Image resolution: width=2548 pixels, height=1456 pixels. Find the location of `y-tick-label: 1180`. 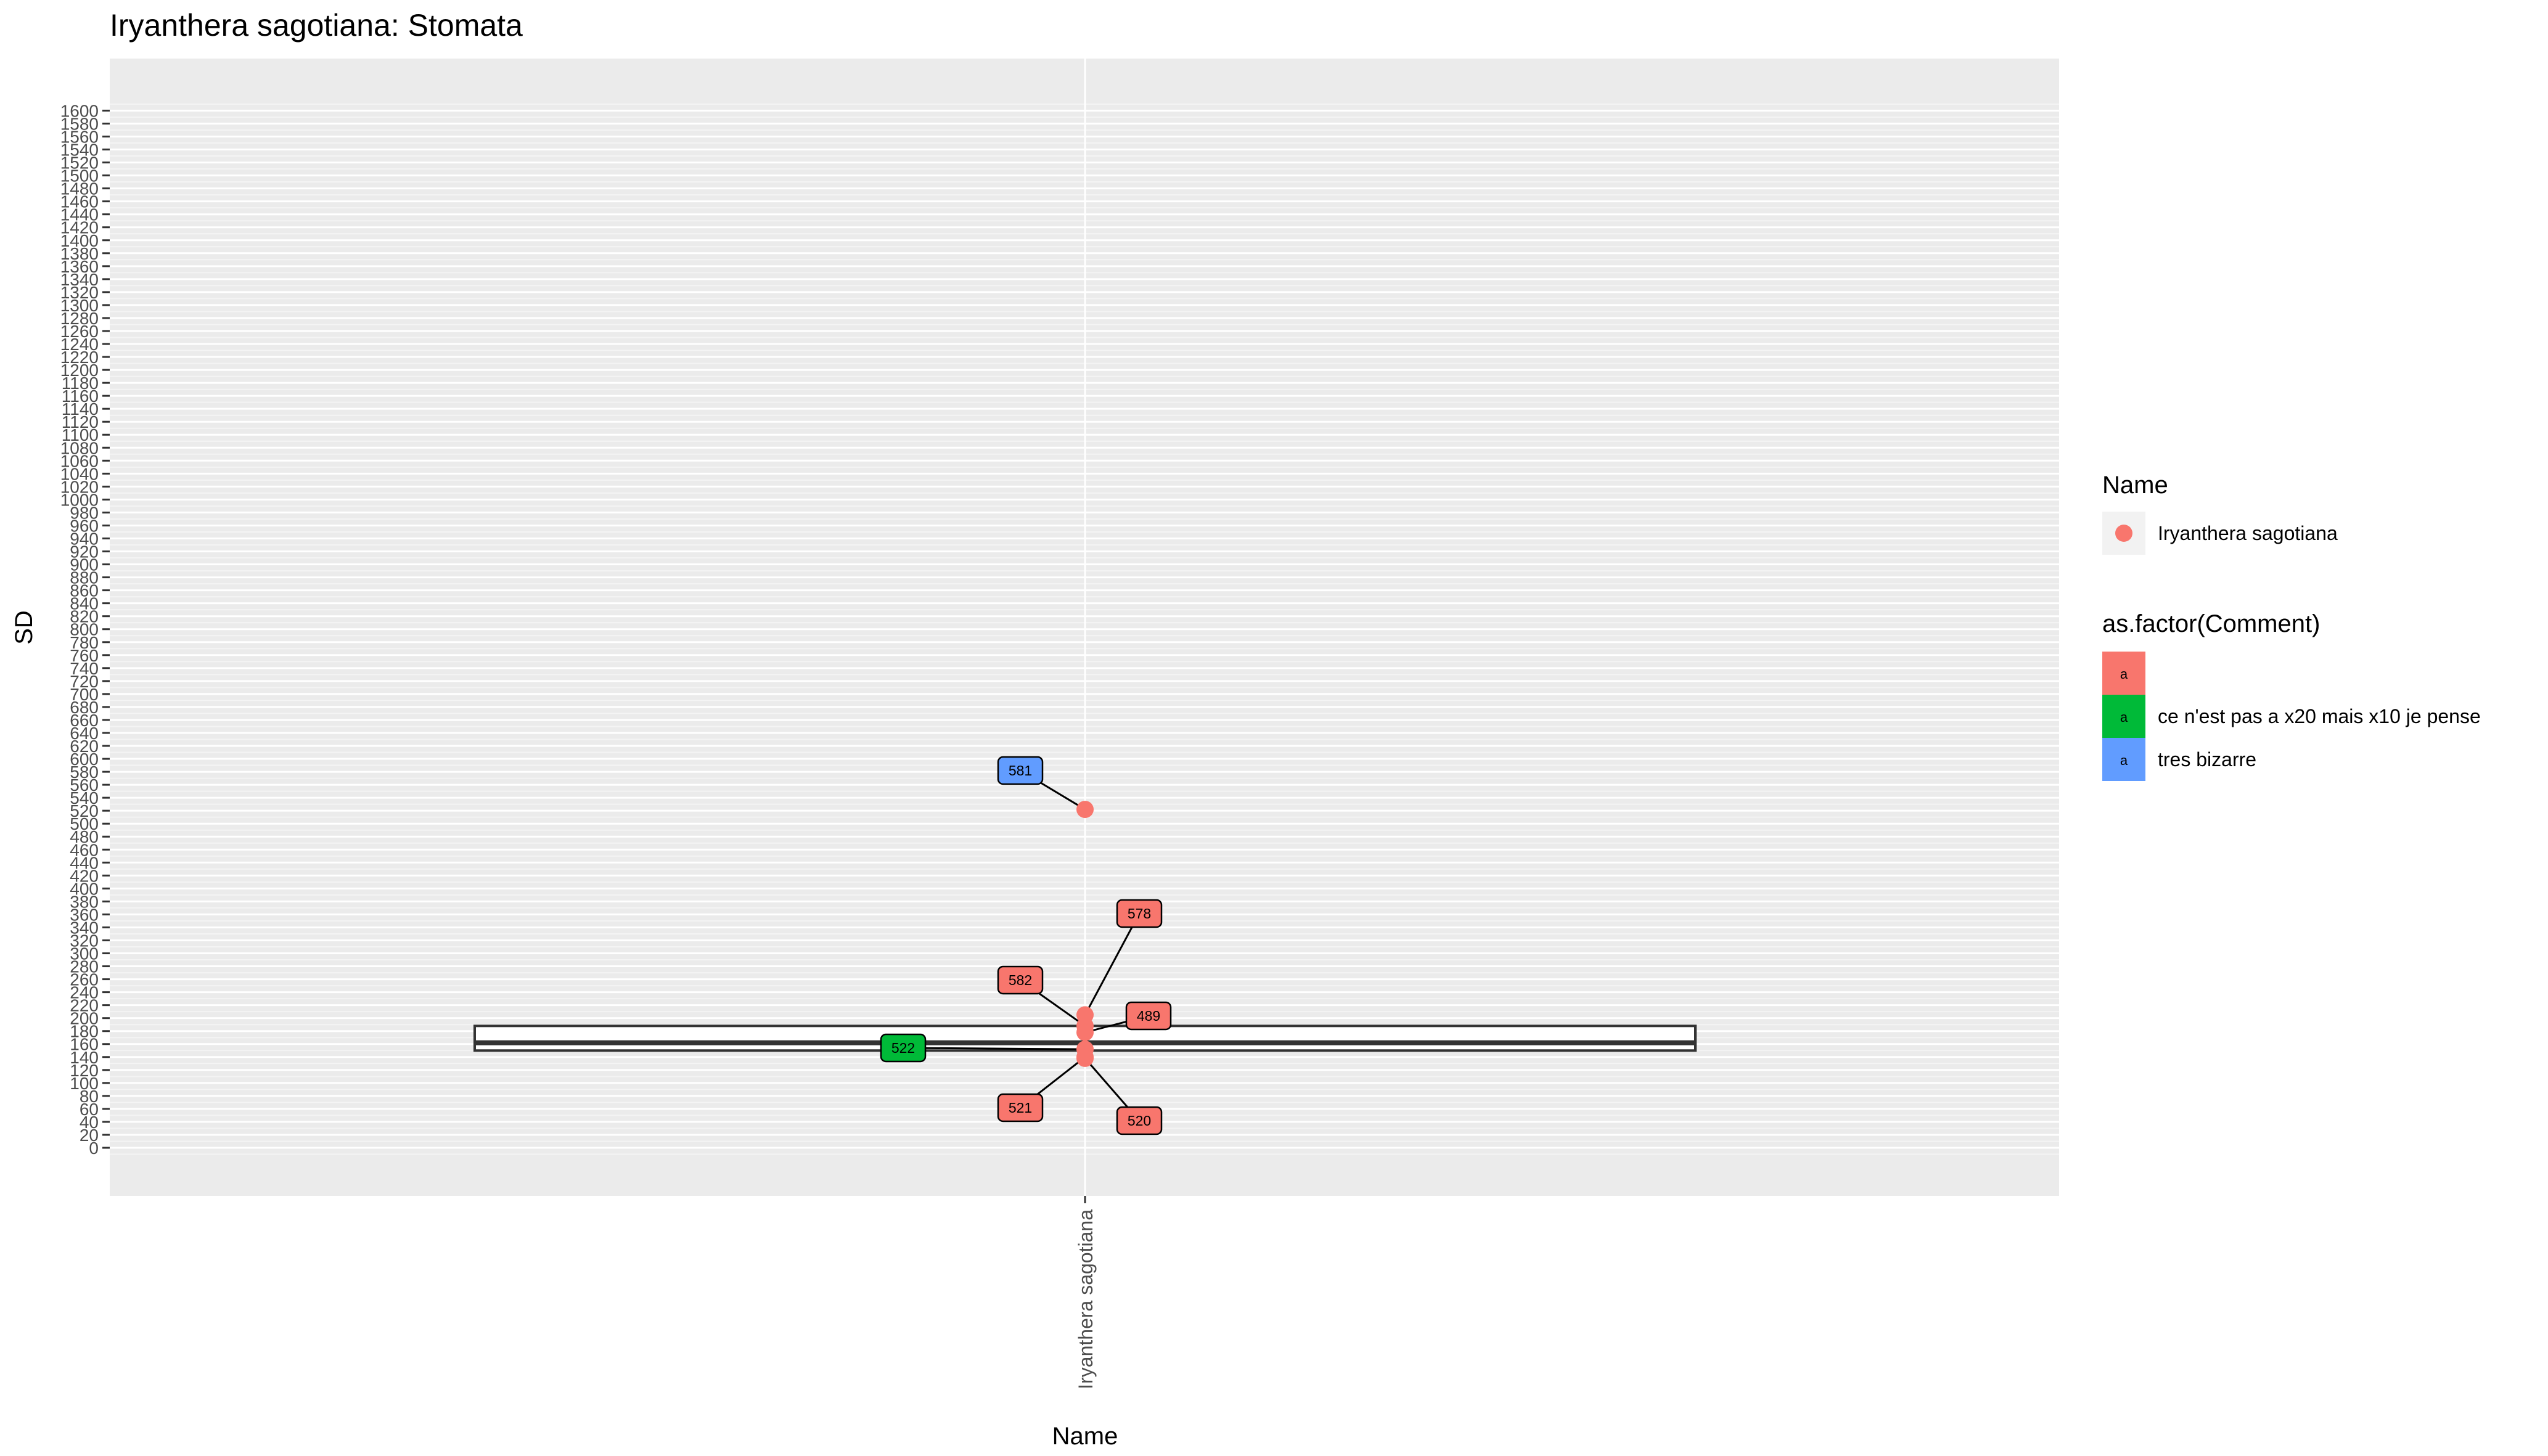

y-tick-label: 1180 is located at coordinates (80, 383).